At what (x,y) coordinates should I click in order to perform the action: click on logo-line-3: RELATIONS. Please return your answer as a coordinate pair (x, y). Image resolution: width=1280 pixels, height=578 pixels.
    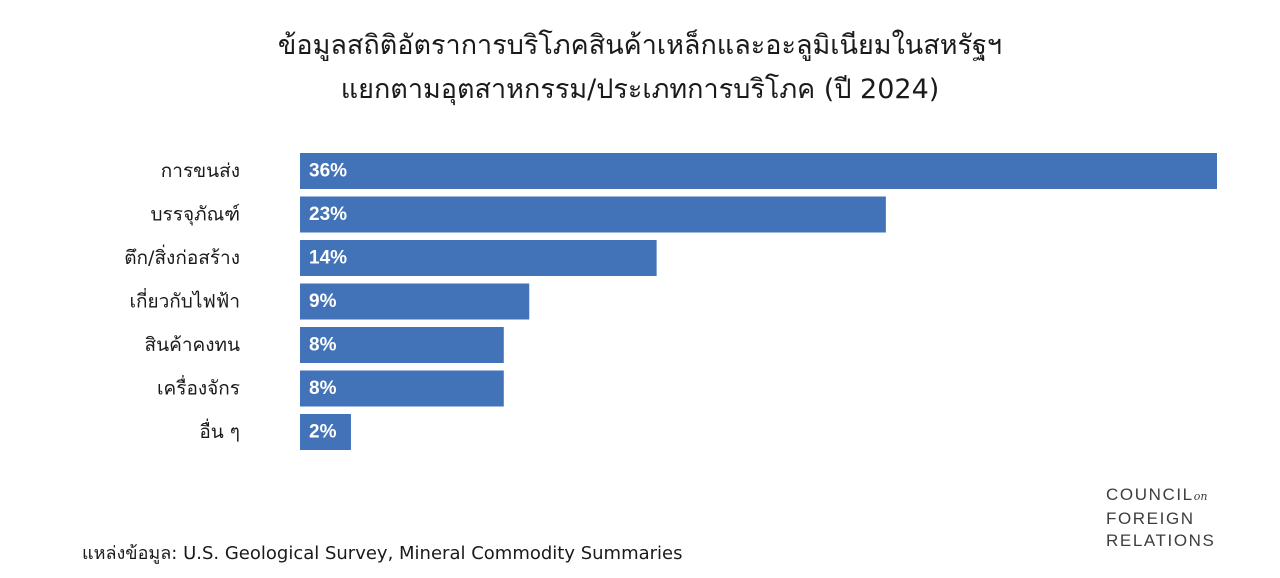
    Looking at the image, I should click on (1161, 540).